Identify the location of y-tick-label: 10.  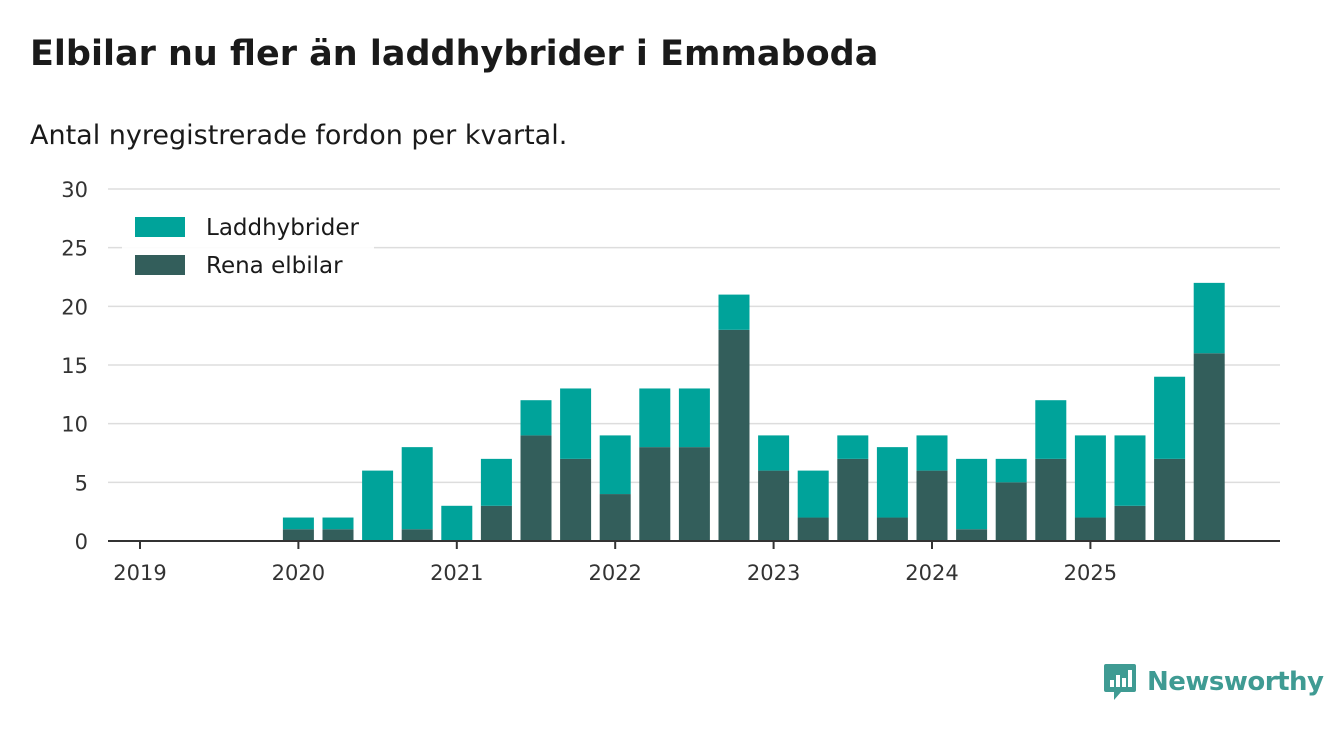
(74, 425).